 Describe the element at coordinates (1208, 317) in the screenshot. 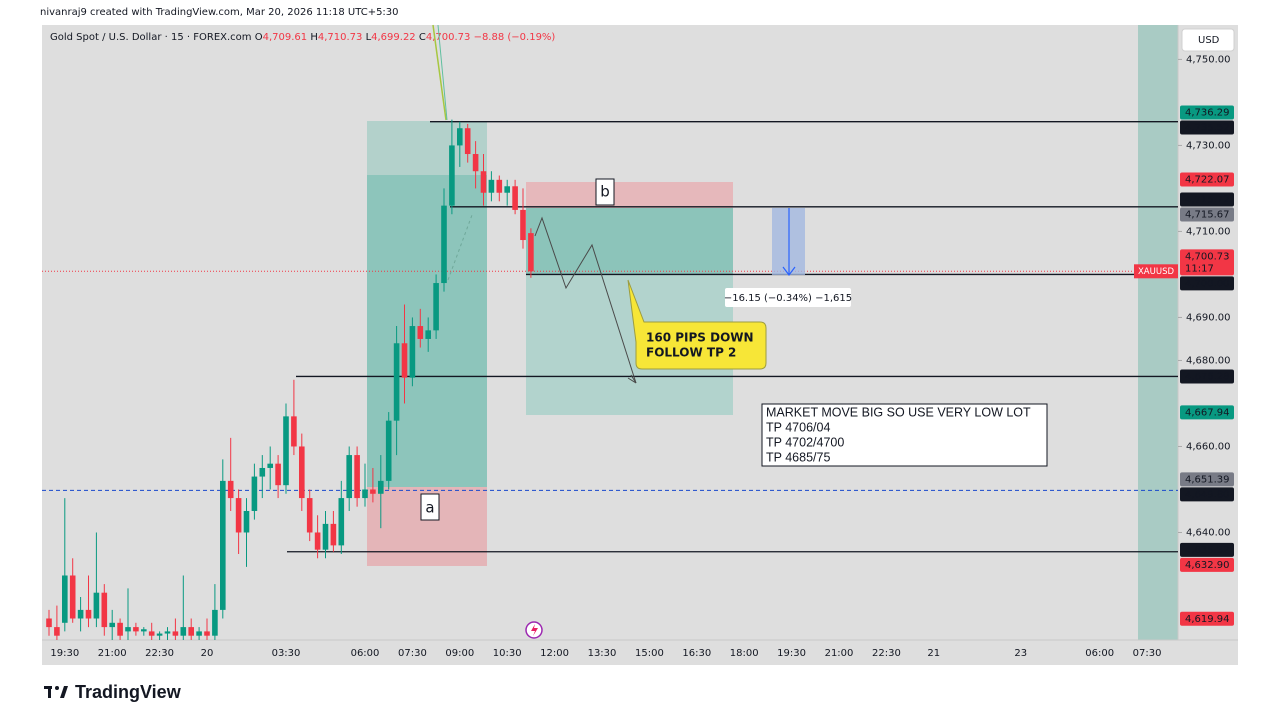

I see `y-tick-label: 4,690.00` at that location.